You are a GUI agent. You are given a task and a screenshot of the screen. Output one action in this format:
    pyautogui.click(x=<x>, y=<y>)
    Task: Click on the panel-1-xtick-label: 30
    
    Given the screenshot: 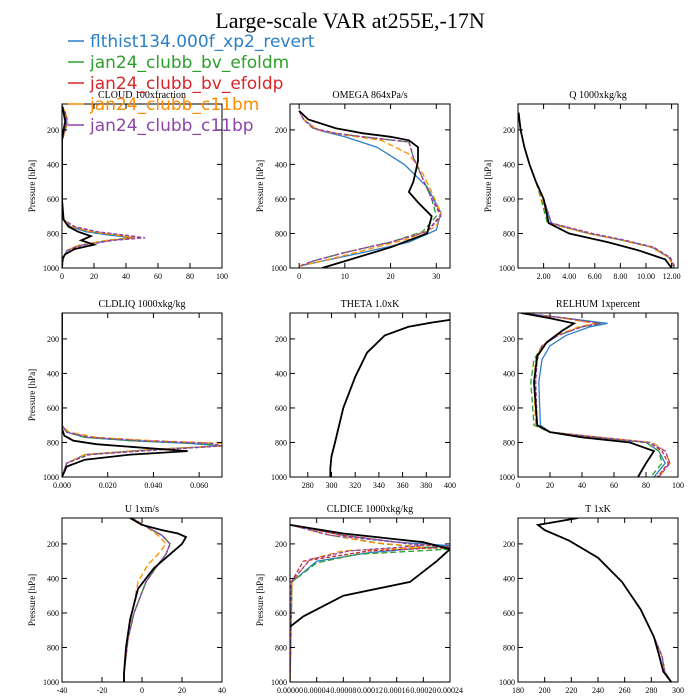 What is the action you would take?
    pyautogui.click(x=436, y=276)
    